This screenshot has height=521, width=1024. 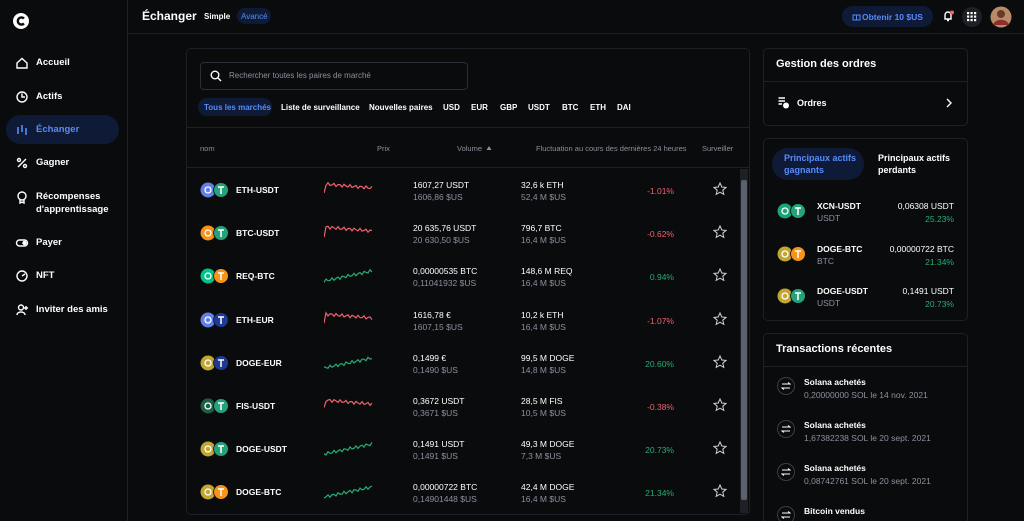 I want to click on pair-name: BTC-USDT, so click(x=258, y=233).